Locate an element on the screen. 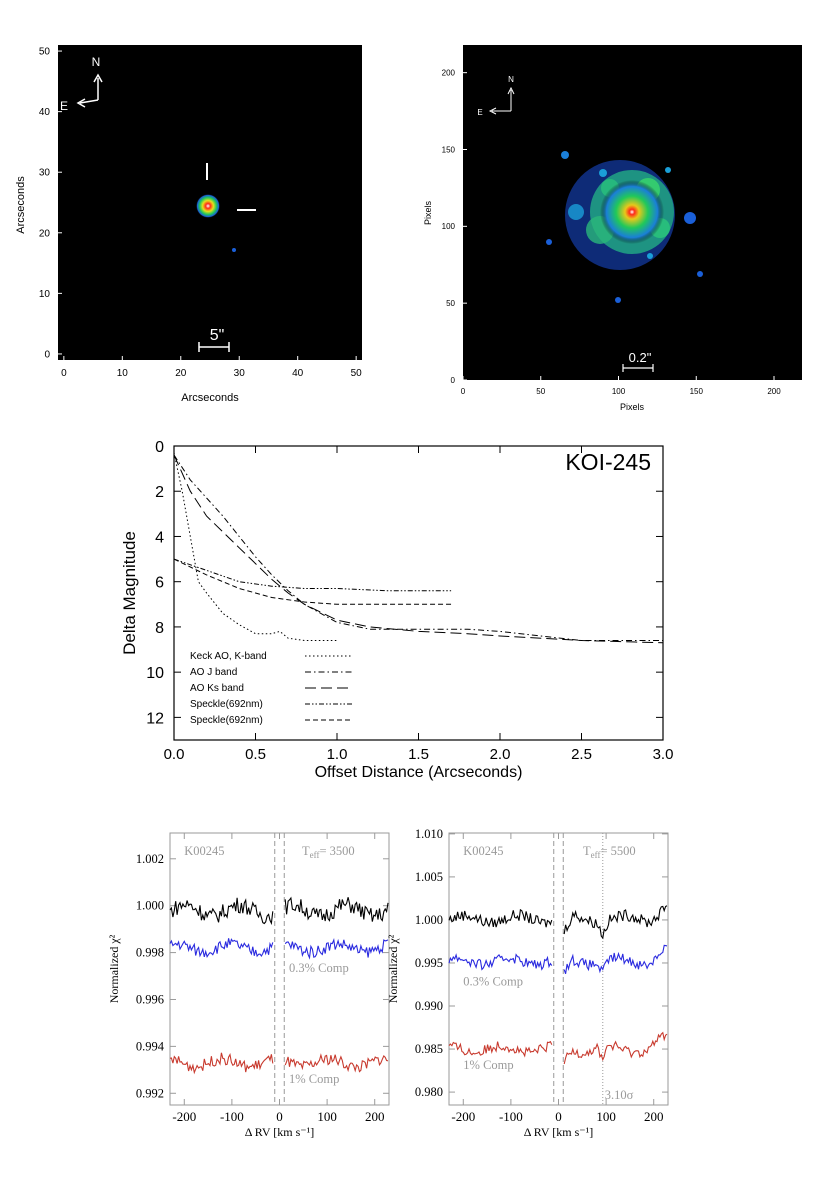 The image size is (830, 1194). speckle-y-axis-label: Pixels is located at coordinates (428, 213).